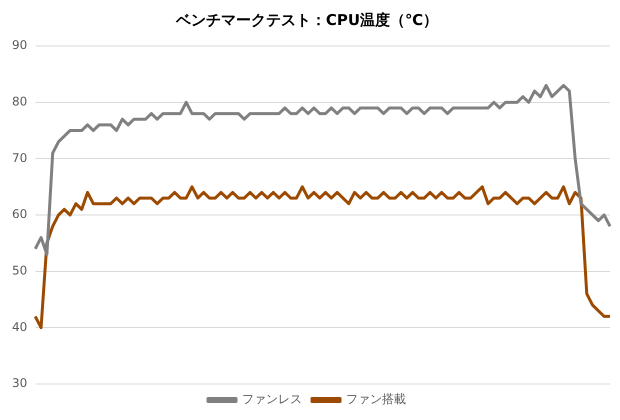 Image resolution: width=620 pixels, height=420 pixels. What do you see at coordinates (20, 45) in the screenshot?
I see `y-tick-label: 90` at bounding box center [20, 45].